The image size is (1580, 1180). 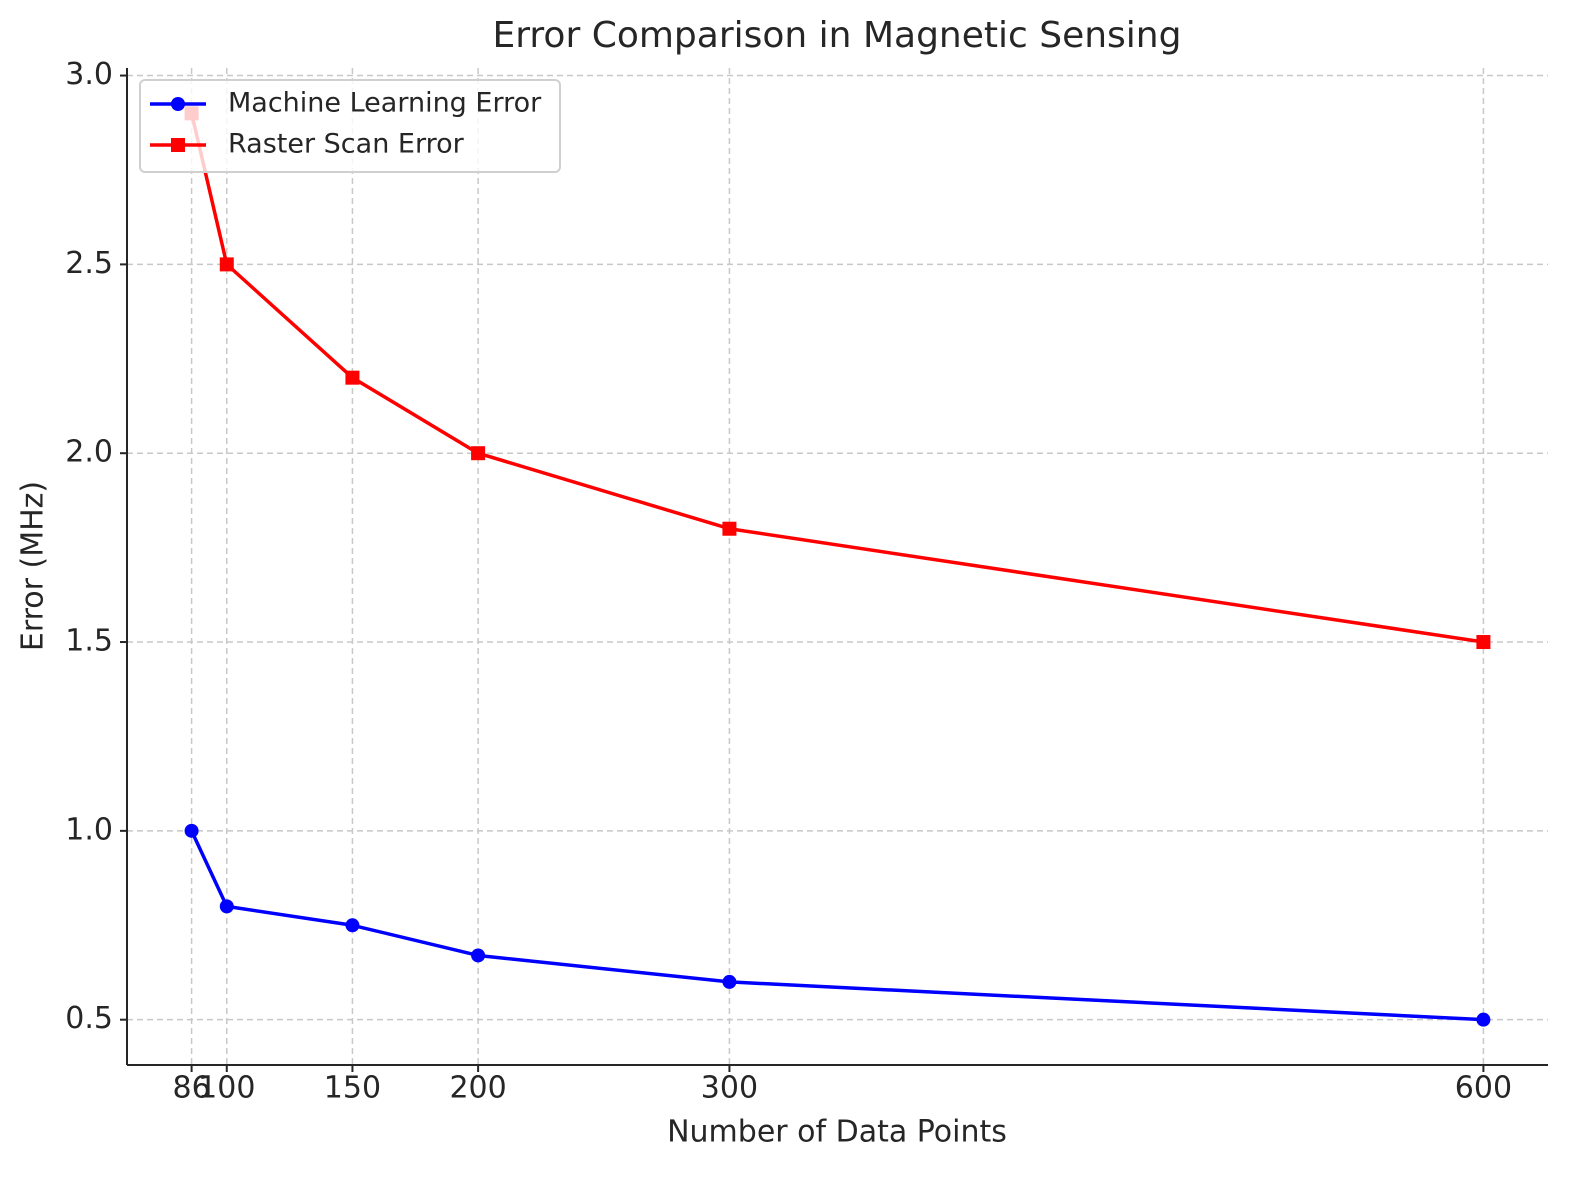 I want to click on y-tick-label: 1.0, so click(x=89, y=829).